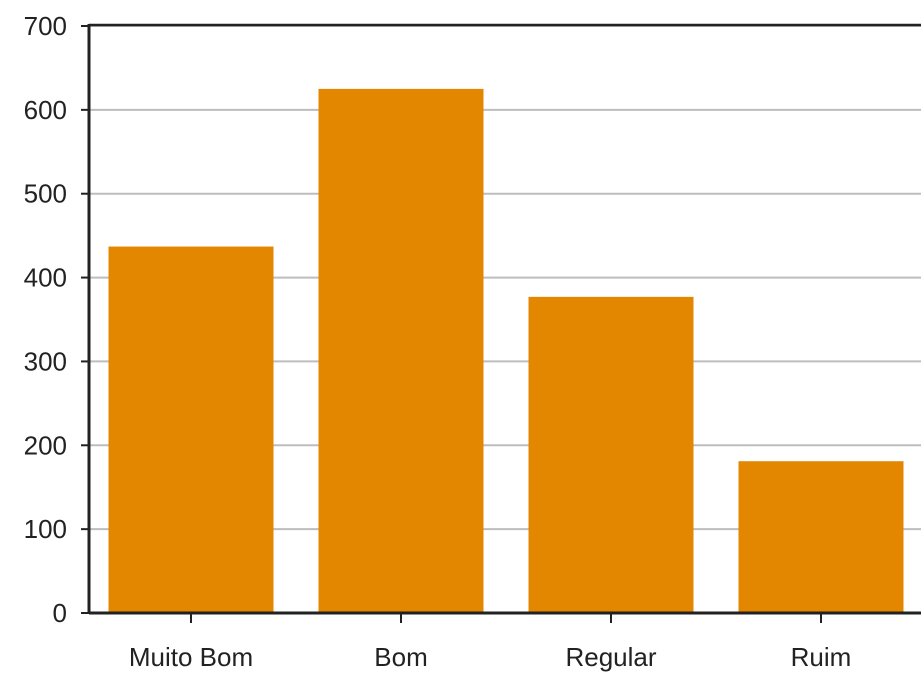  What do you see at coordinates (401, 350) in the screenshot?
I see `bar-bom` at bounding box center [401, 350].